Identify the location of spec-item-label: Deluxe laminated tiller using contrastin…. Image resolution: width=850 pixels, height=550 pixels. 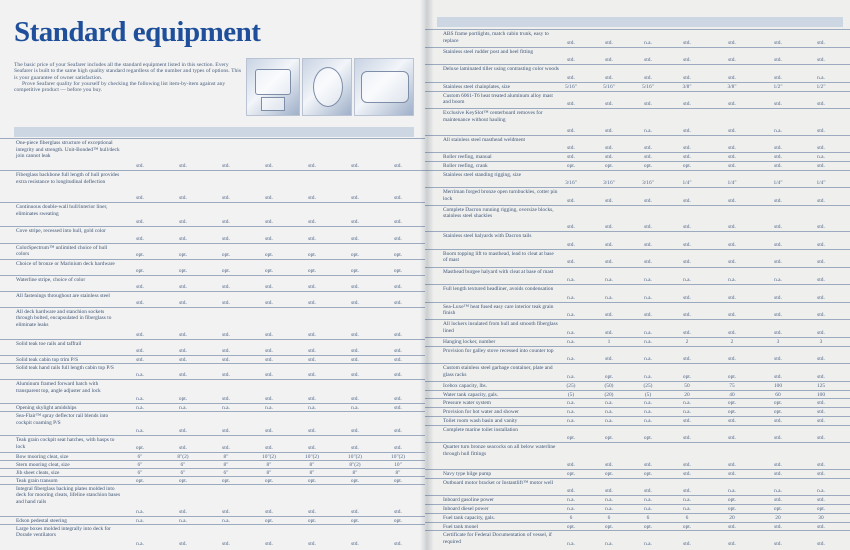
(501, 69).